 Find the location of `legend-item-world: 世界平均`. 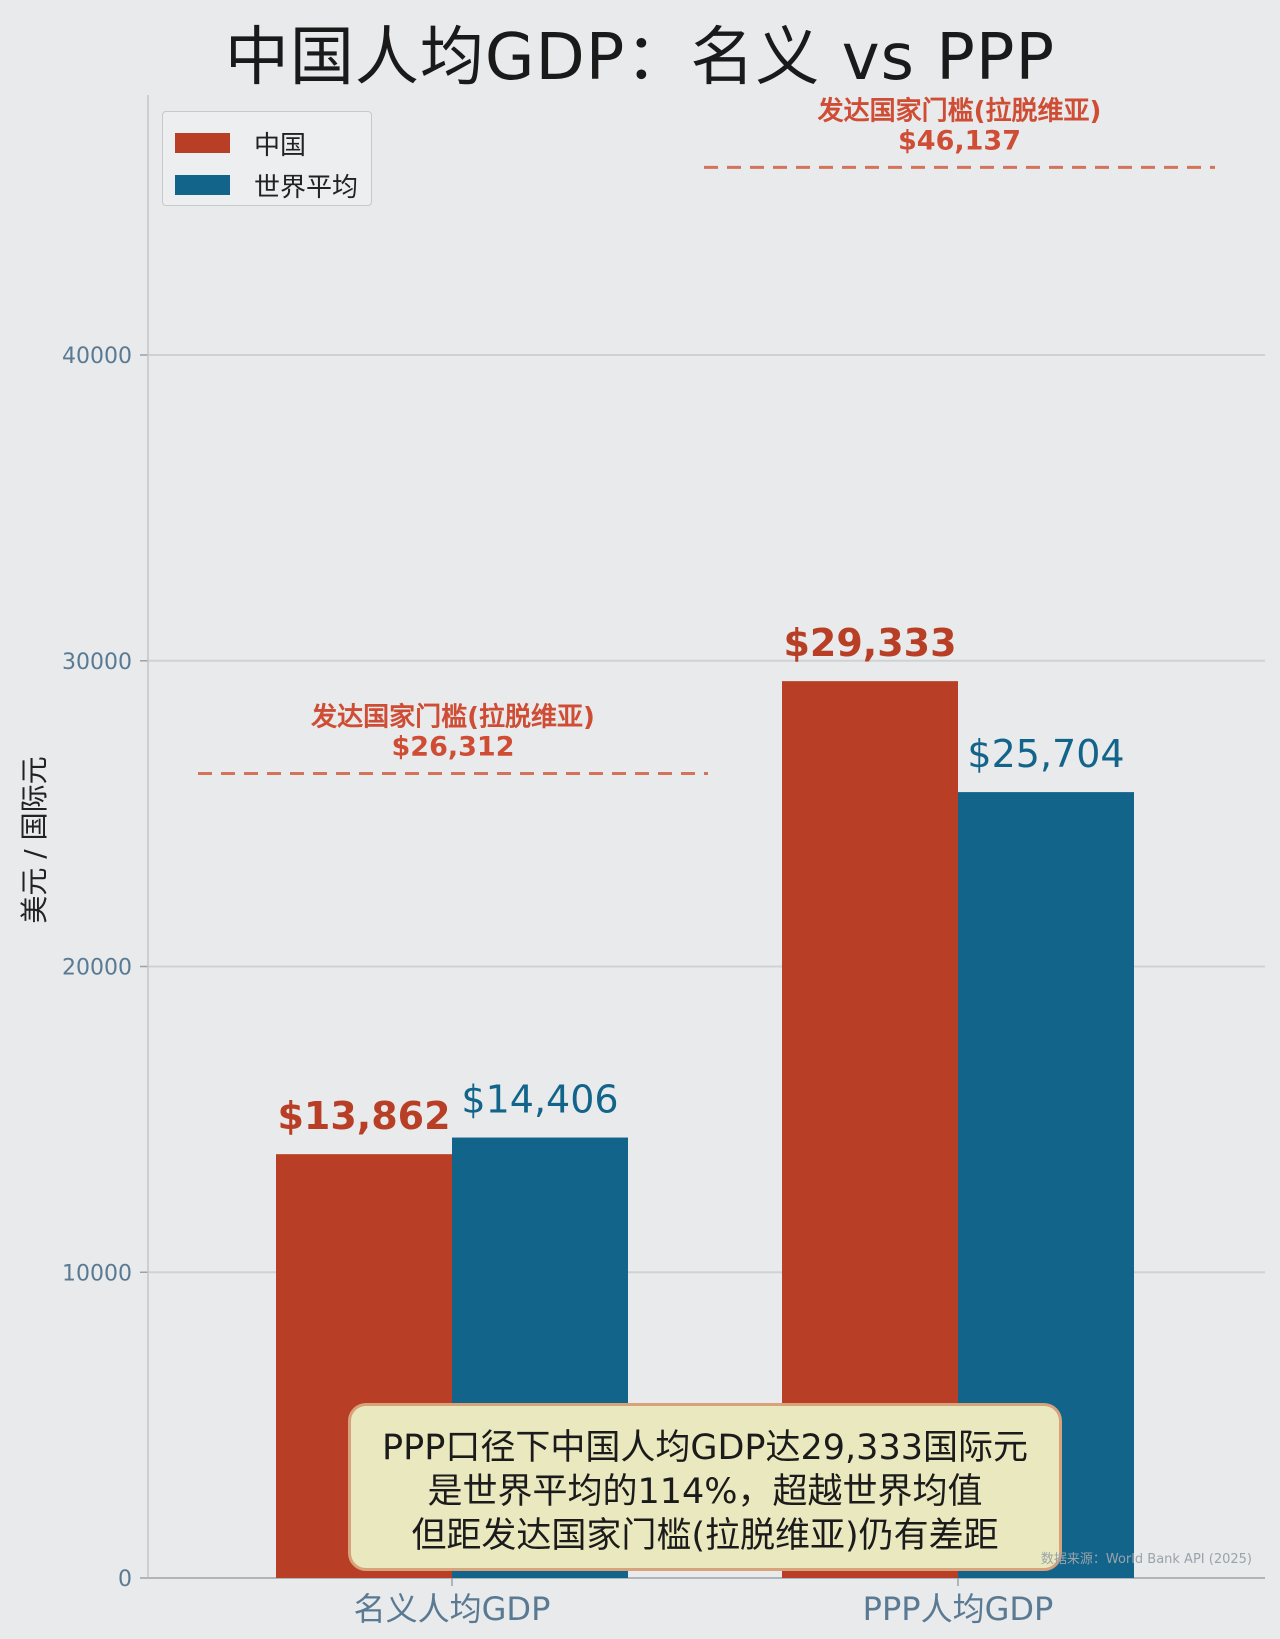

legend-item-world: 世界平均 is located at coordinates (267, 185).